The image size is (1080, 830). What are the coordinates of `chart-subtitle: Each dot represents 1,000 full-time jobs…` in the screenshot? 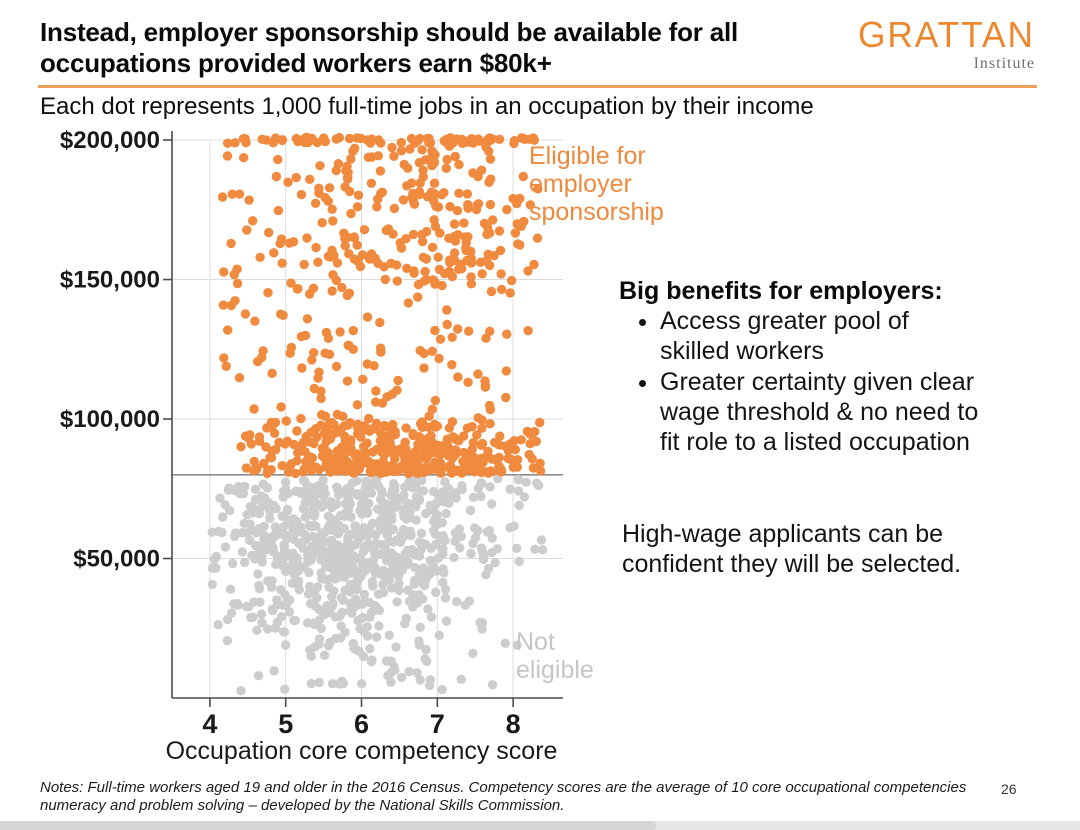 It's located at (427, 106).